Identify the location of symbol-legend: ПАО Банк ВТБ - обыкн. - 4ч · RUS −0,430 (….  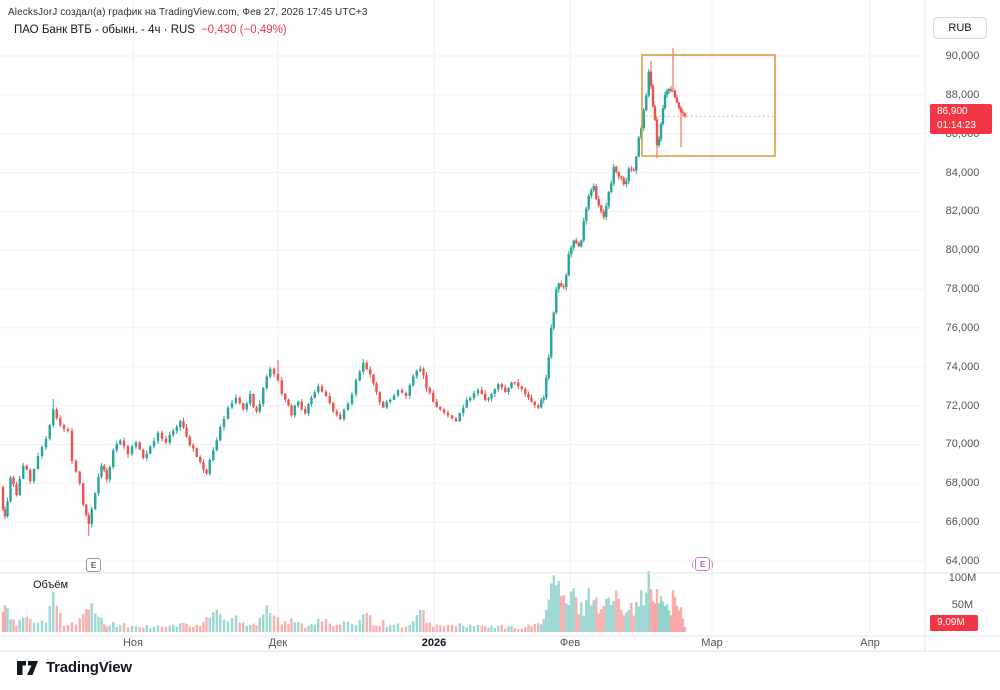
(150, 30).